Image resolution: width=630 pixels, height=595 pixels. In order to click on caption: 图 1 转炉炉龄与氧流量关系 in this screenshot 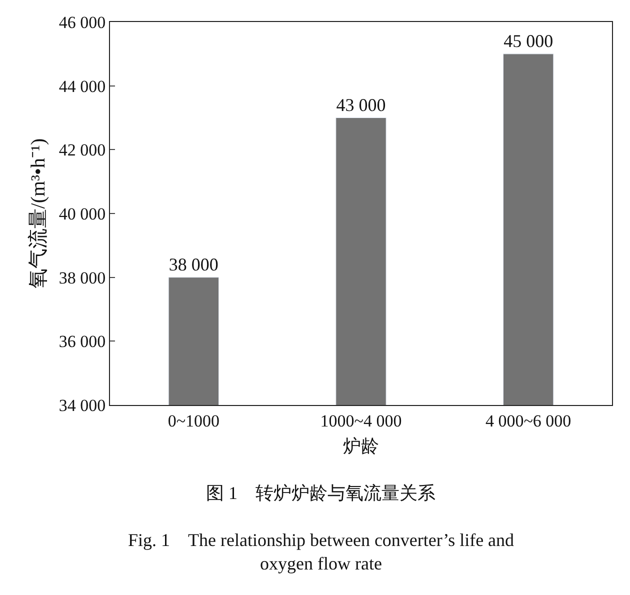, I will do `click(321, 493)`.